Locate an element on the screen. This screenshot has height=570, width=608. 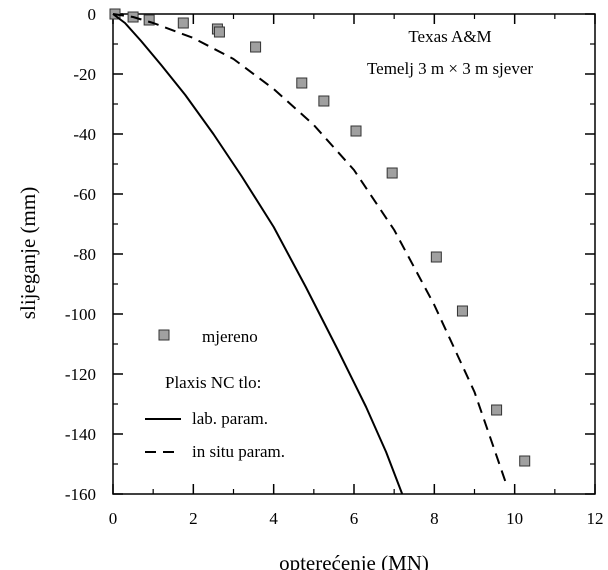
x-axis-title: opterećenje (MN) is located at coordinates (354, 560).